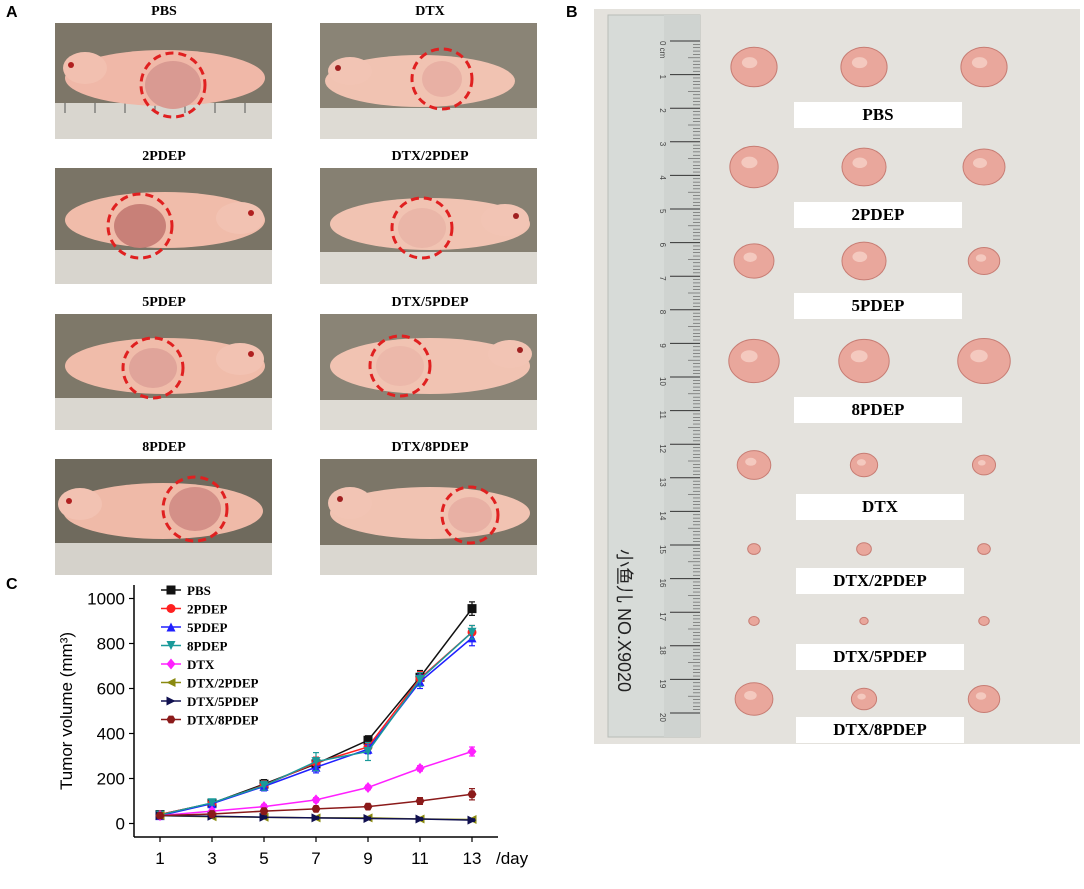 The width and height of the screenshot is (1084, 889). I want to click on mouse-label: DTX/8PDEP, so click(430, 447).